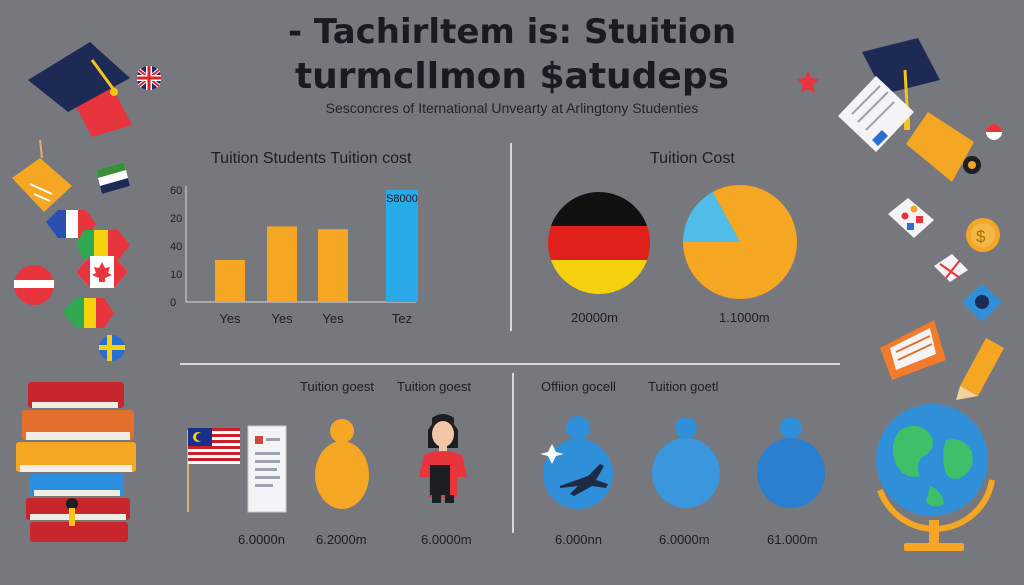 The height and width of the screenshot is (585, 1024). I want to click on canada-flag-icon, so click(102, 272).